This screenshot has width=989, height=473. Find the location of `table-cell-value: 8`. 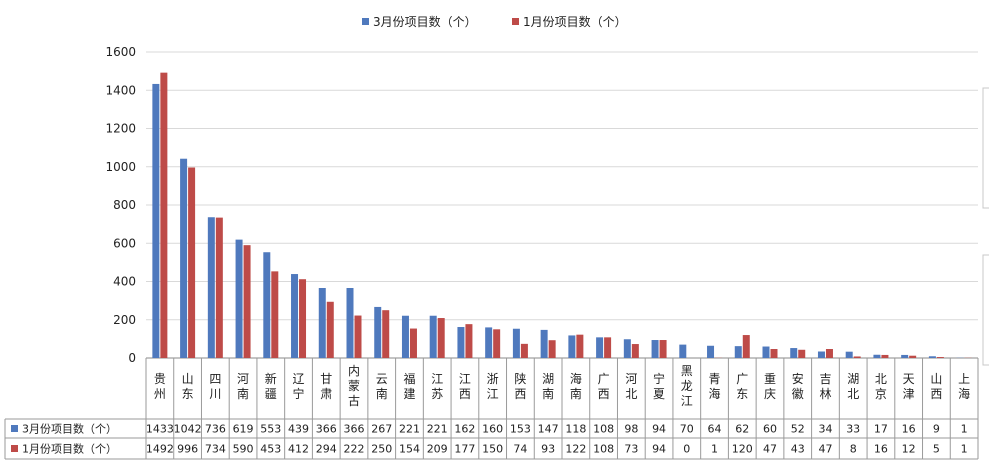

table-cell-value: 8 is located at coordinates (853, 449).